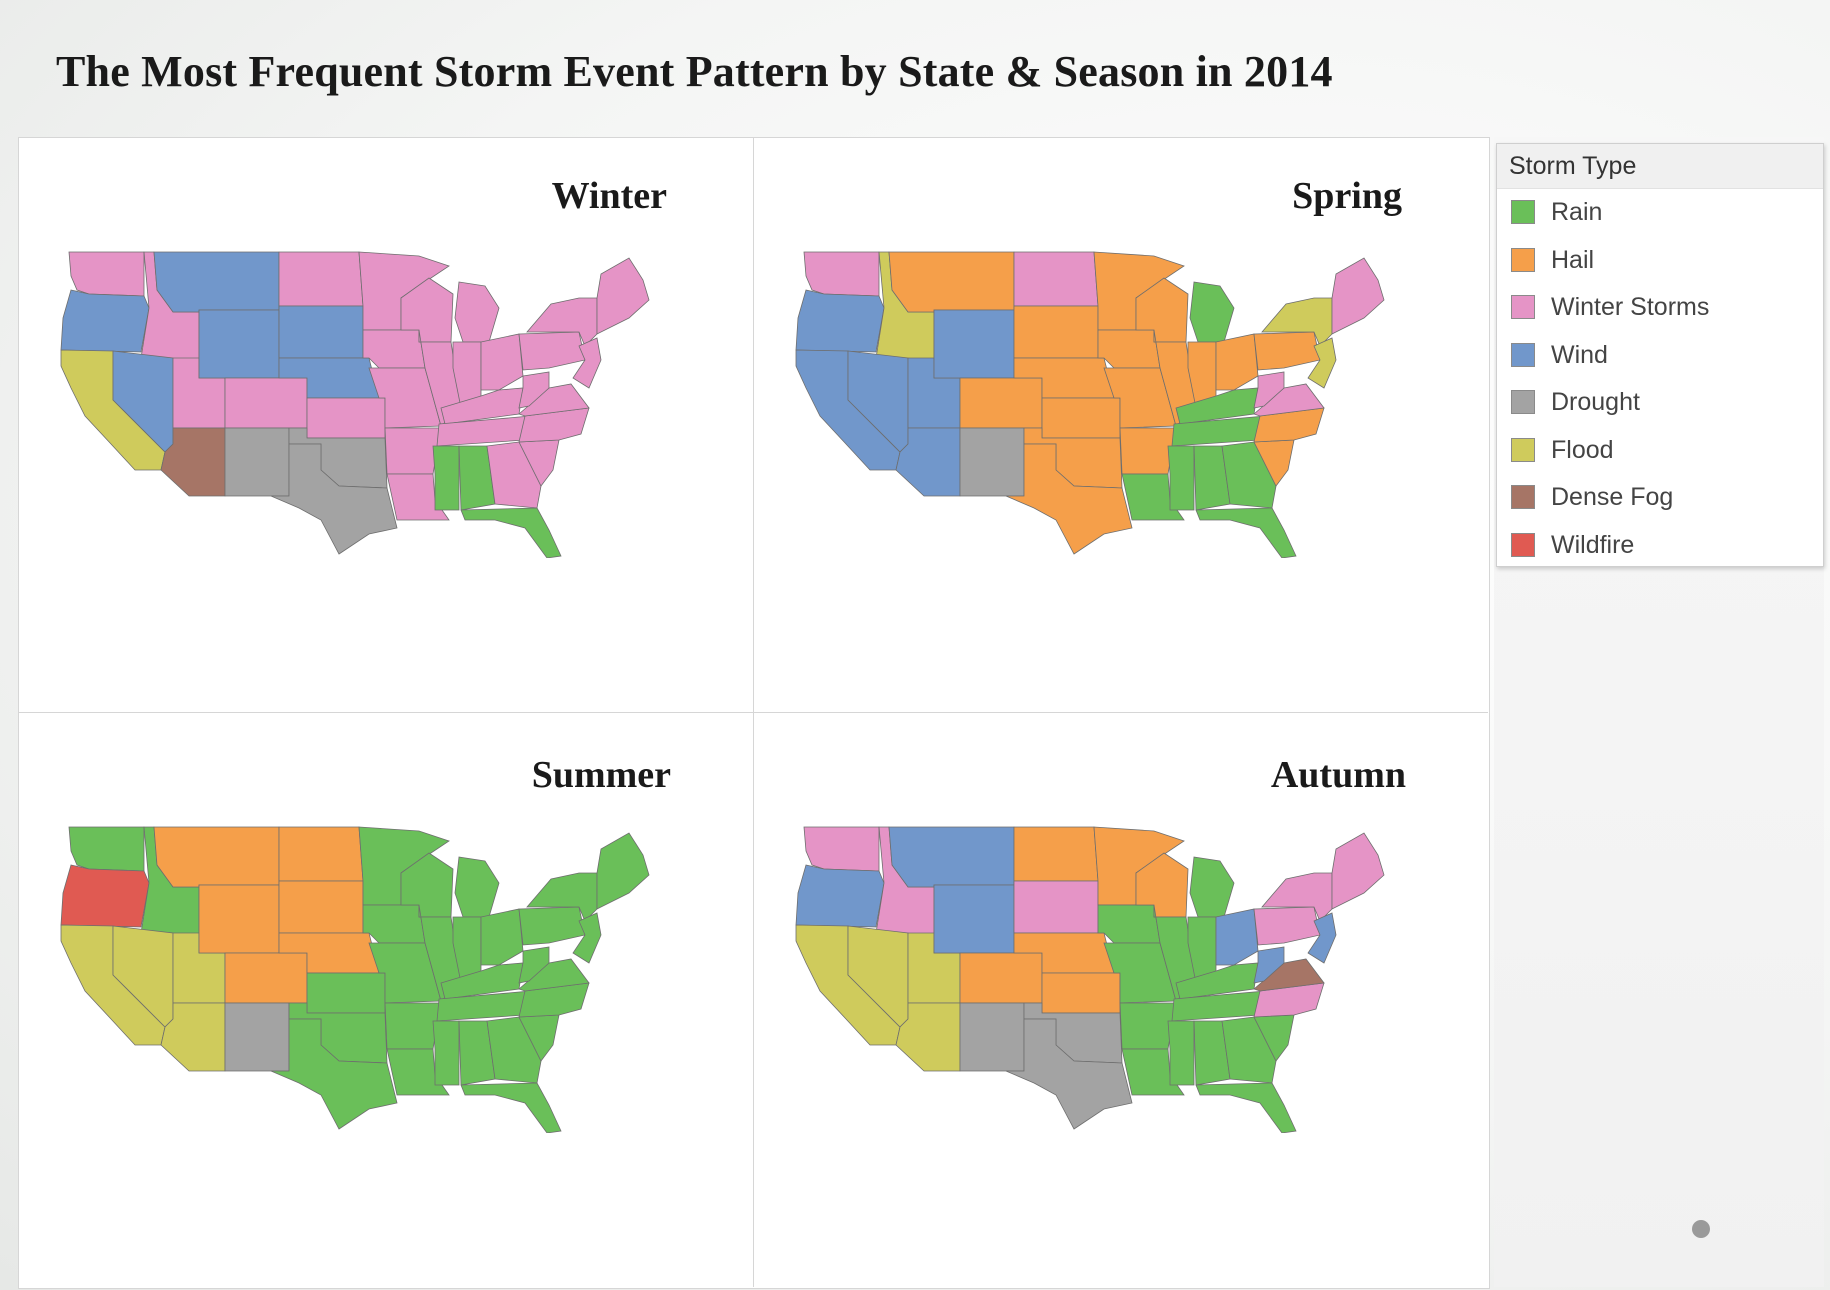 The image size is (1830, 1290). I want to click on season-label: Spring, so click(1347, 196).